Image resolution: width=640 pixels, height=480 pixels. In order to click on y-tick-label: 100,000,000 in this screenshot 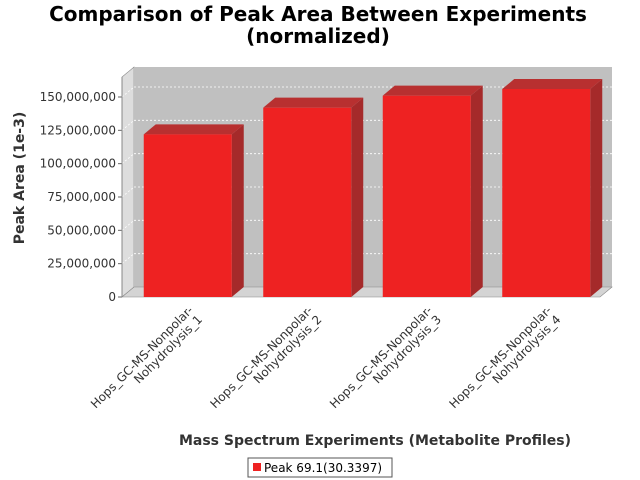, I will do `click(78, 164)`.